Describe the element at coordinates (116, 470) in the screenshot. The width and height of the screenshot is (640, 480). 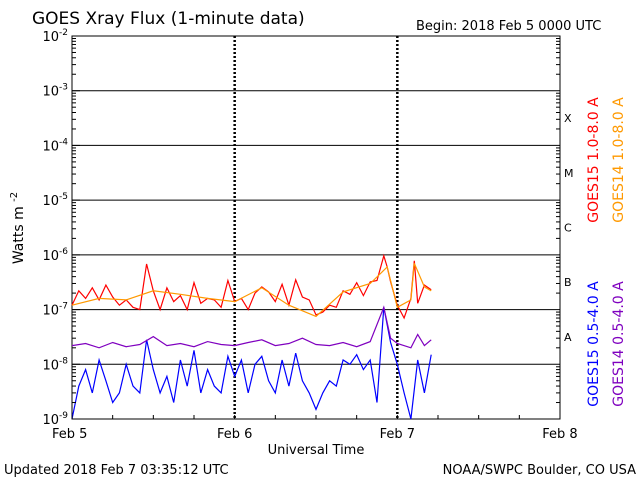
I see `updated-timestamp: Updated 2018 Feb 7 03:35:12 UTC` at that location.